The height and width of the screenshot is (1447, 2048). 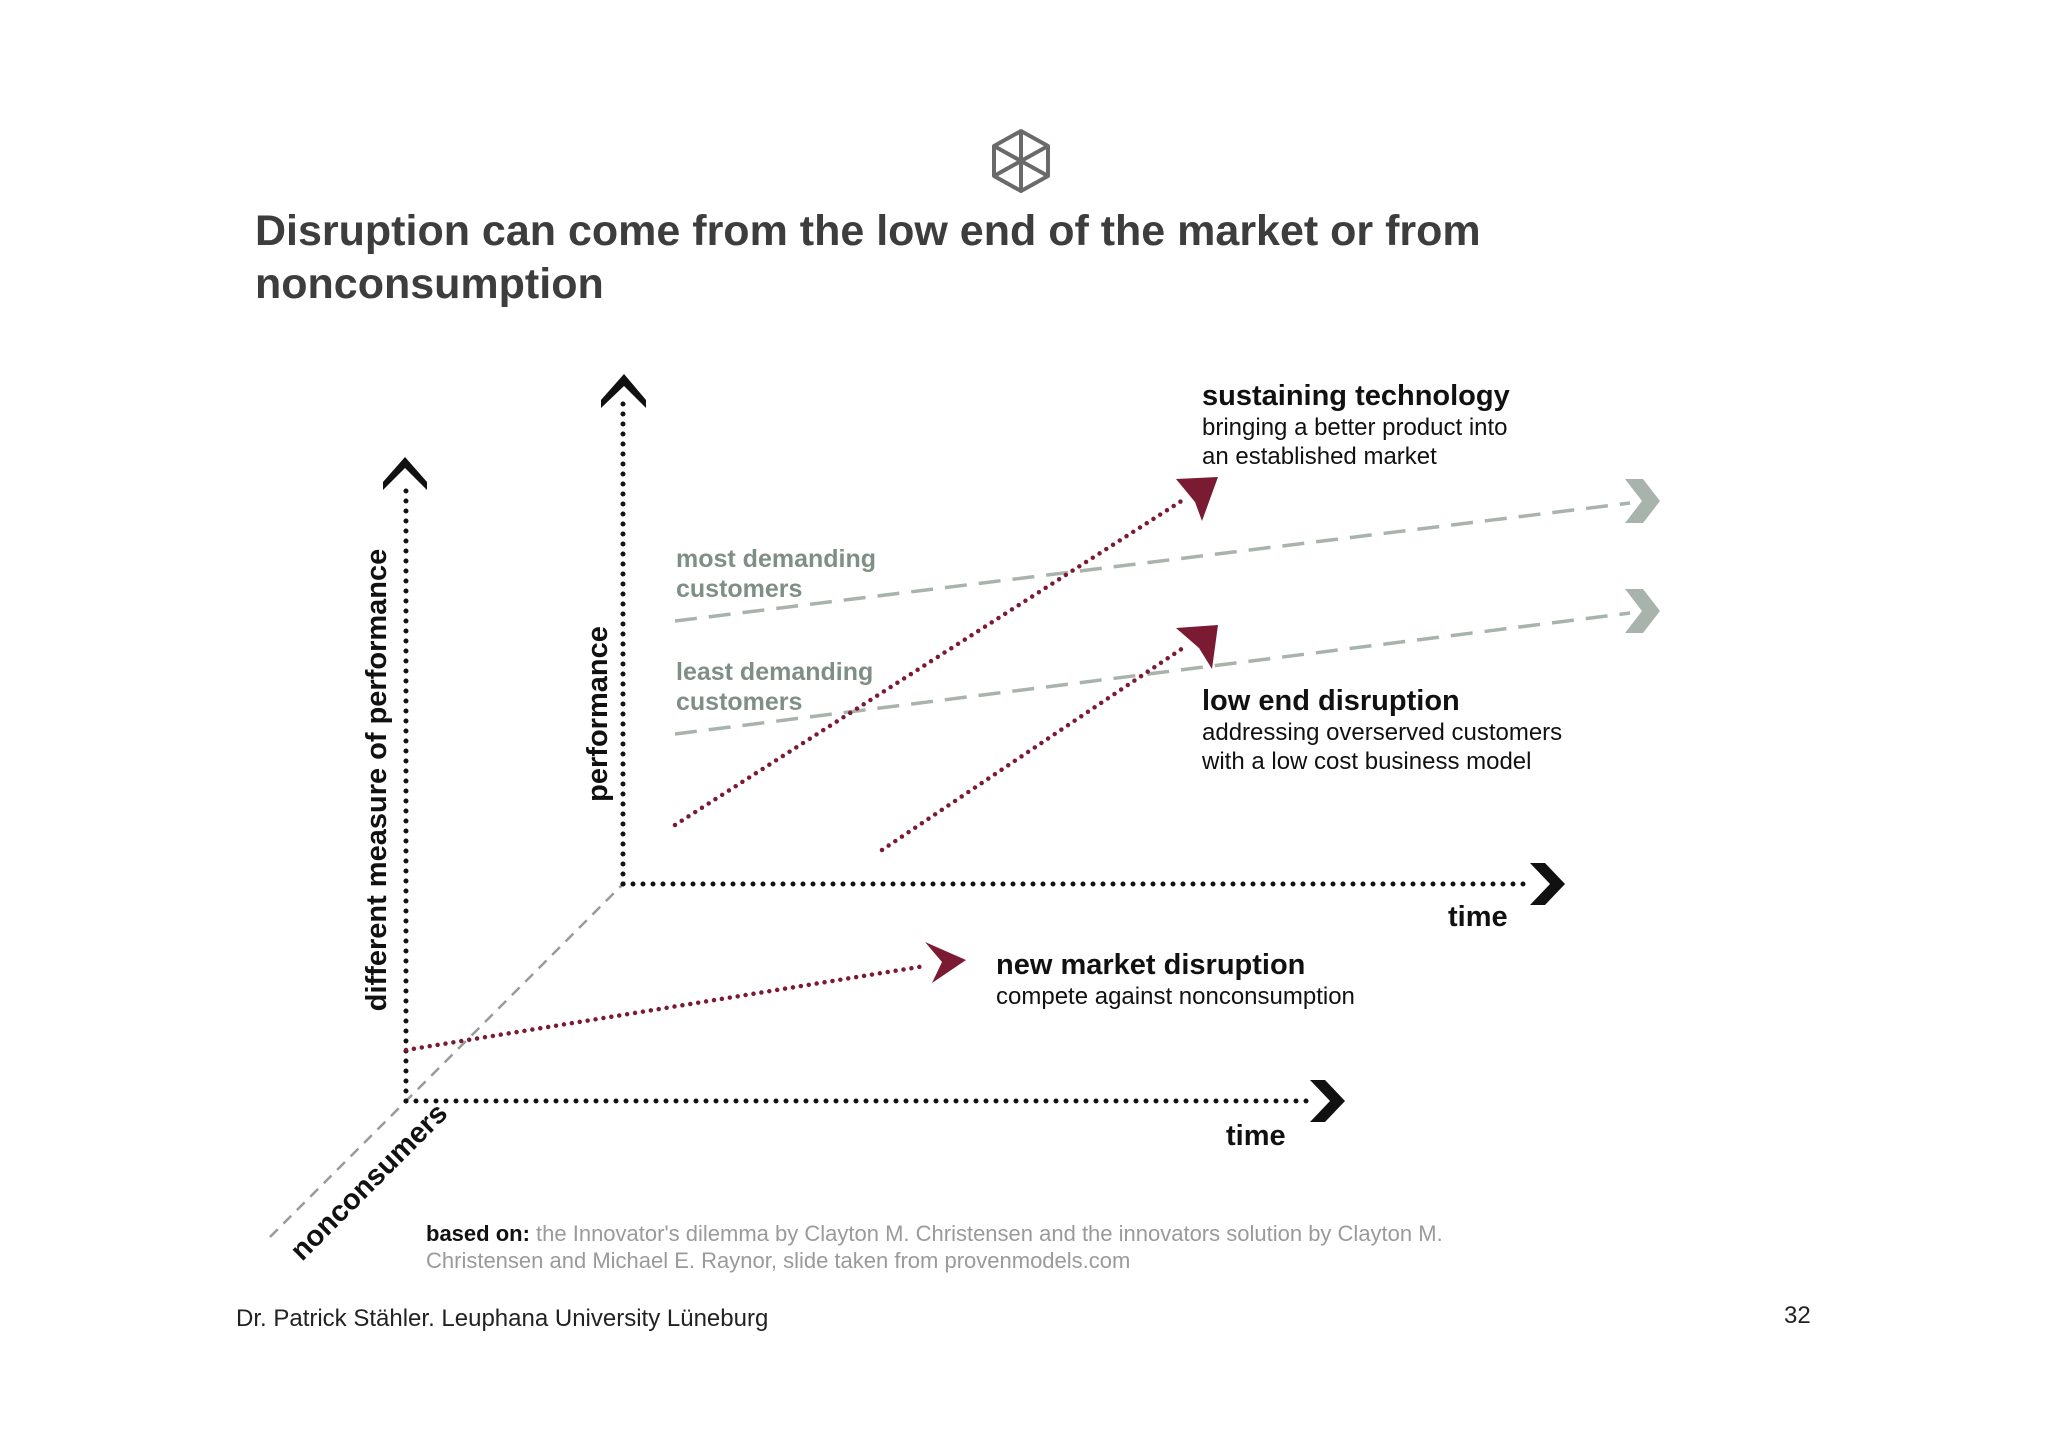 What do you see at coordinates (478, 1233) in the screenshot?
I see `source-label: based on:` at bounding box center [478, 1233].